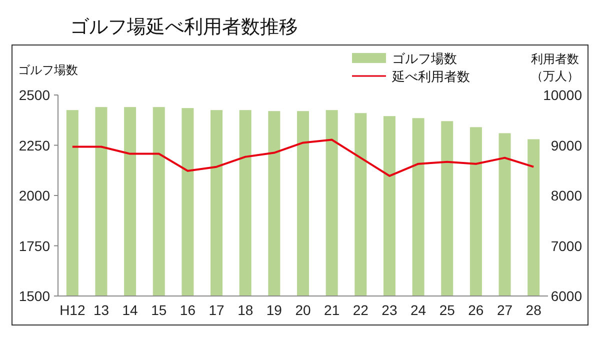 Image resolution: width=600 pixels, height=338 pixels. What do you see at coordinates (34, 196) in the screenshot?
I see `y-tick-label: 2000` at bounding box center [34, 196].